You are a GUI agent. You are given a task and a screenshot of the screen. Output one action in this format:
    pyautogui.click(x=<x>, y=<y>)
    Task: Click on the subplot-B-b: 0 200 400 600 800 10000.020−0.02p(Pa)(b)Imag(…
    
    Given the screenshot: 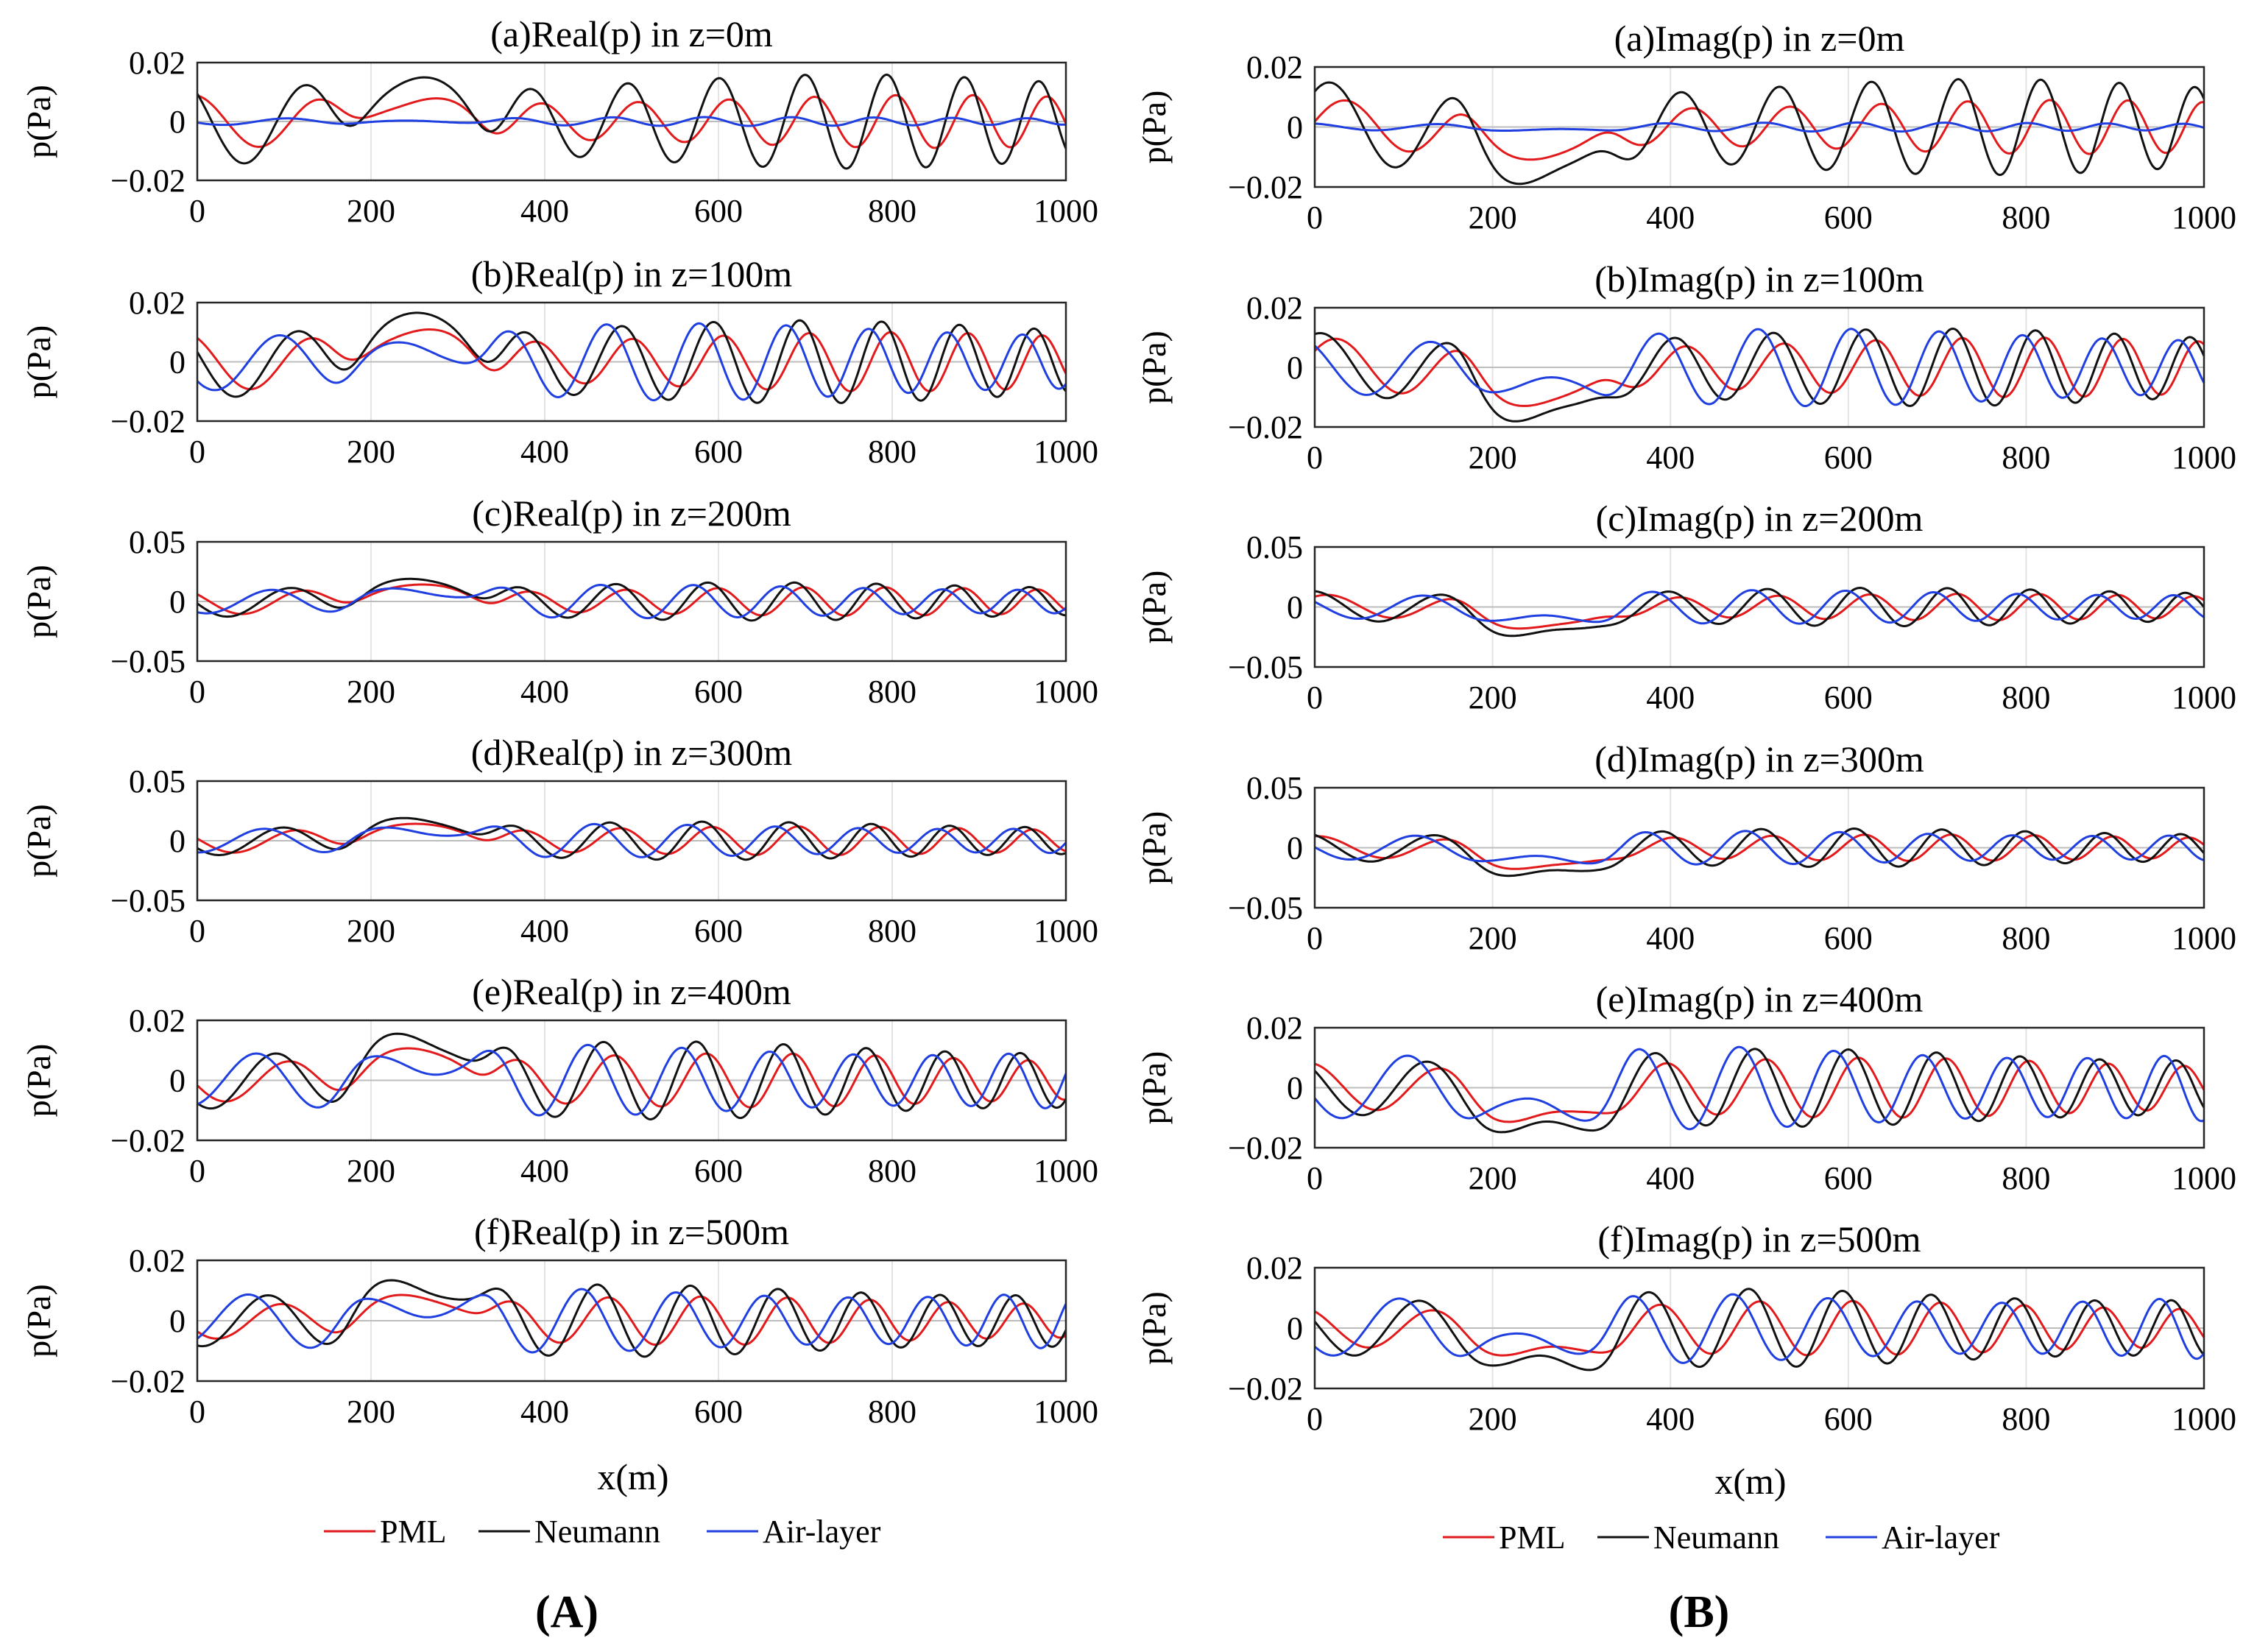 What is the action you would take?
    pyautogui.click(x=1685, y=367)
    